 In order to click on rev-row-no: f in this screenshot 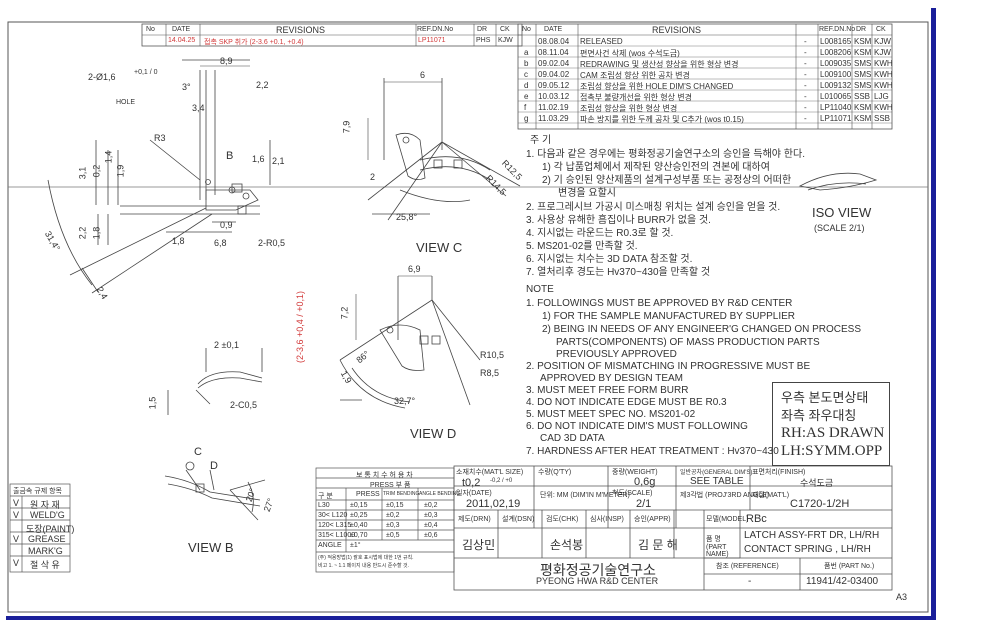, I will do `click(525, 107)`.